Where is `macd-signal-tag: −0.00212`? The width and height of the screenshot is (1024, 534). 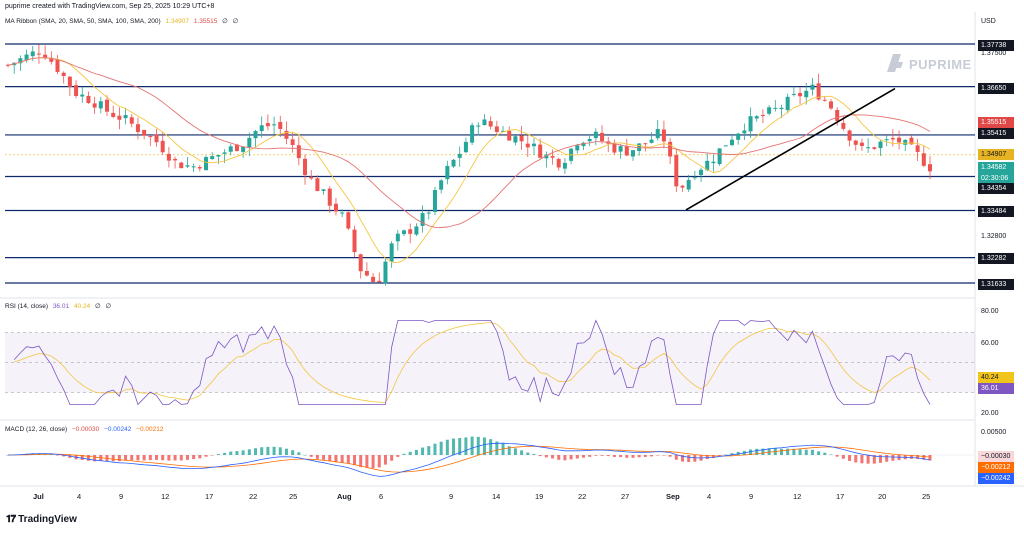 macd-signal-tag: −0.00212 is located at coordinates (996, 467).